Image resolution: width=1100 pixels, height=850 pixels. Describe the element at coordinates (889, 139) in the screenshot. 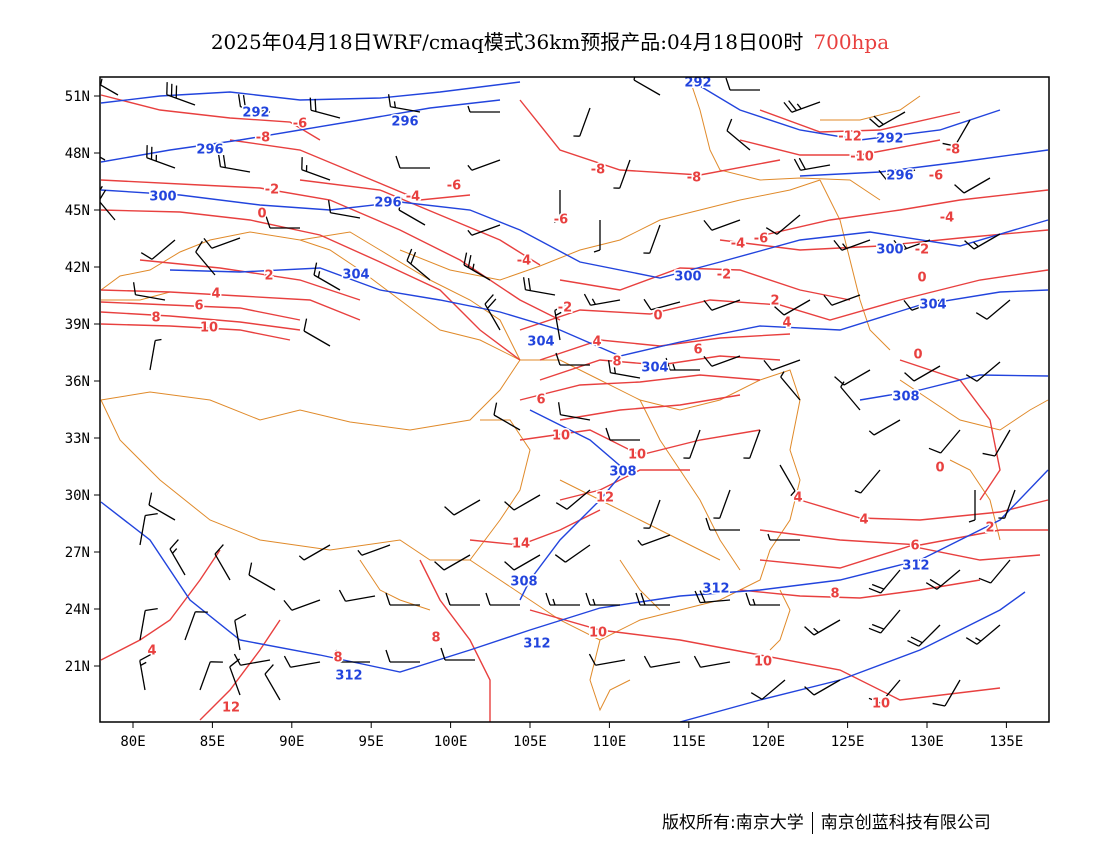

I see `geopotential-label: 292` at that location.